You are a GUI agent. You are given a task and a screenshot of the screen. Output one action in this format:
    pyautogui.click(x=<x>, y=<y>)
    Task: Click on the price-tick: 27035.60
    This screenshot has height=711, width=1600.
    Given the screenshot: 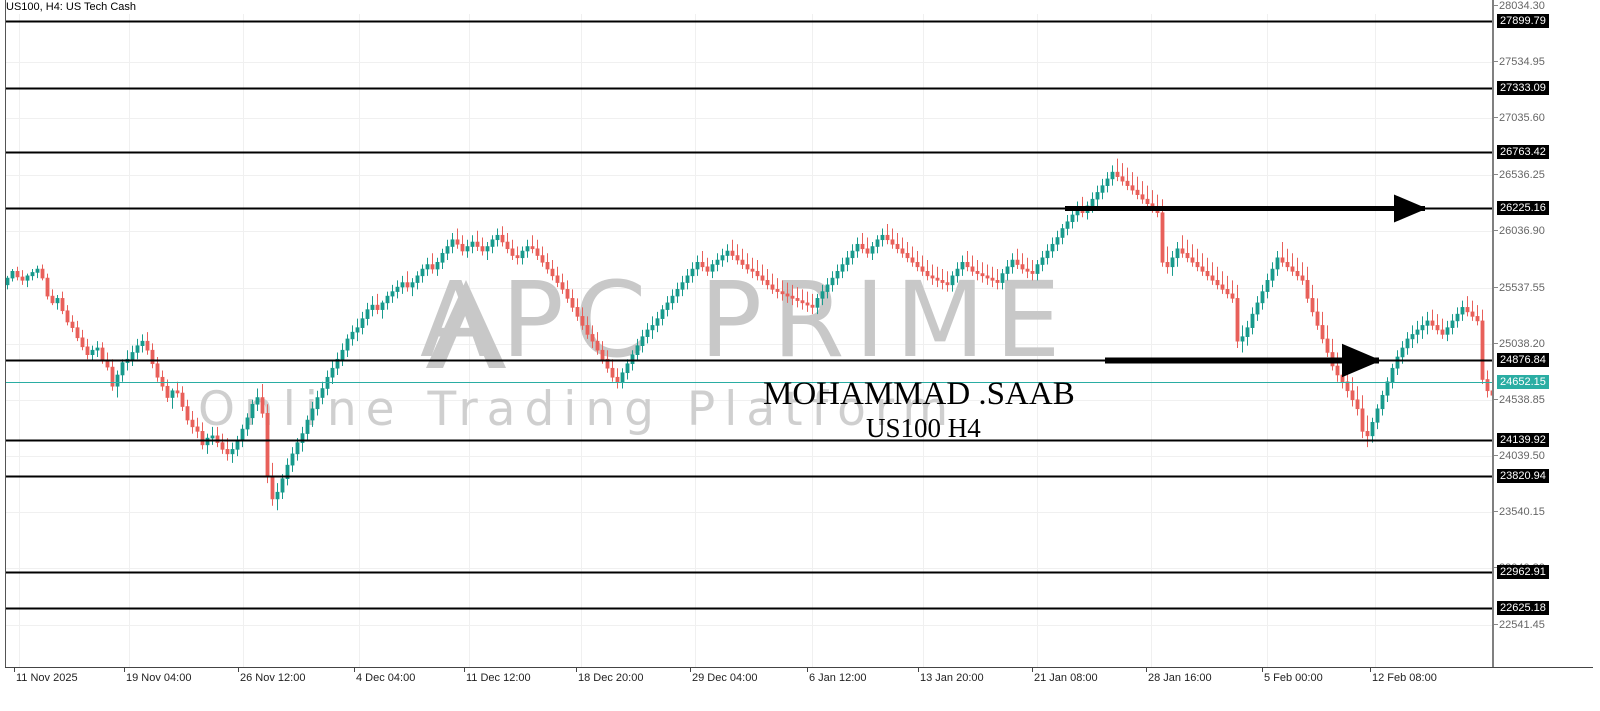 What is the action you would take?
    pyautogui.click(x=1519, y=118)
    